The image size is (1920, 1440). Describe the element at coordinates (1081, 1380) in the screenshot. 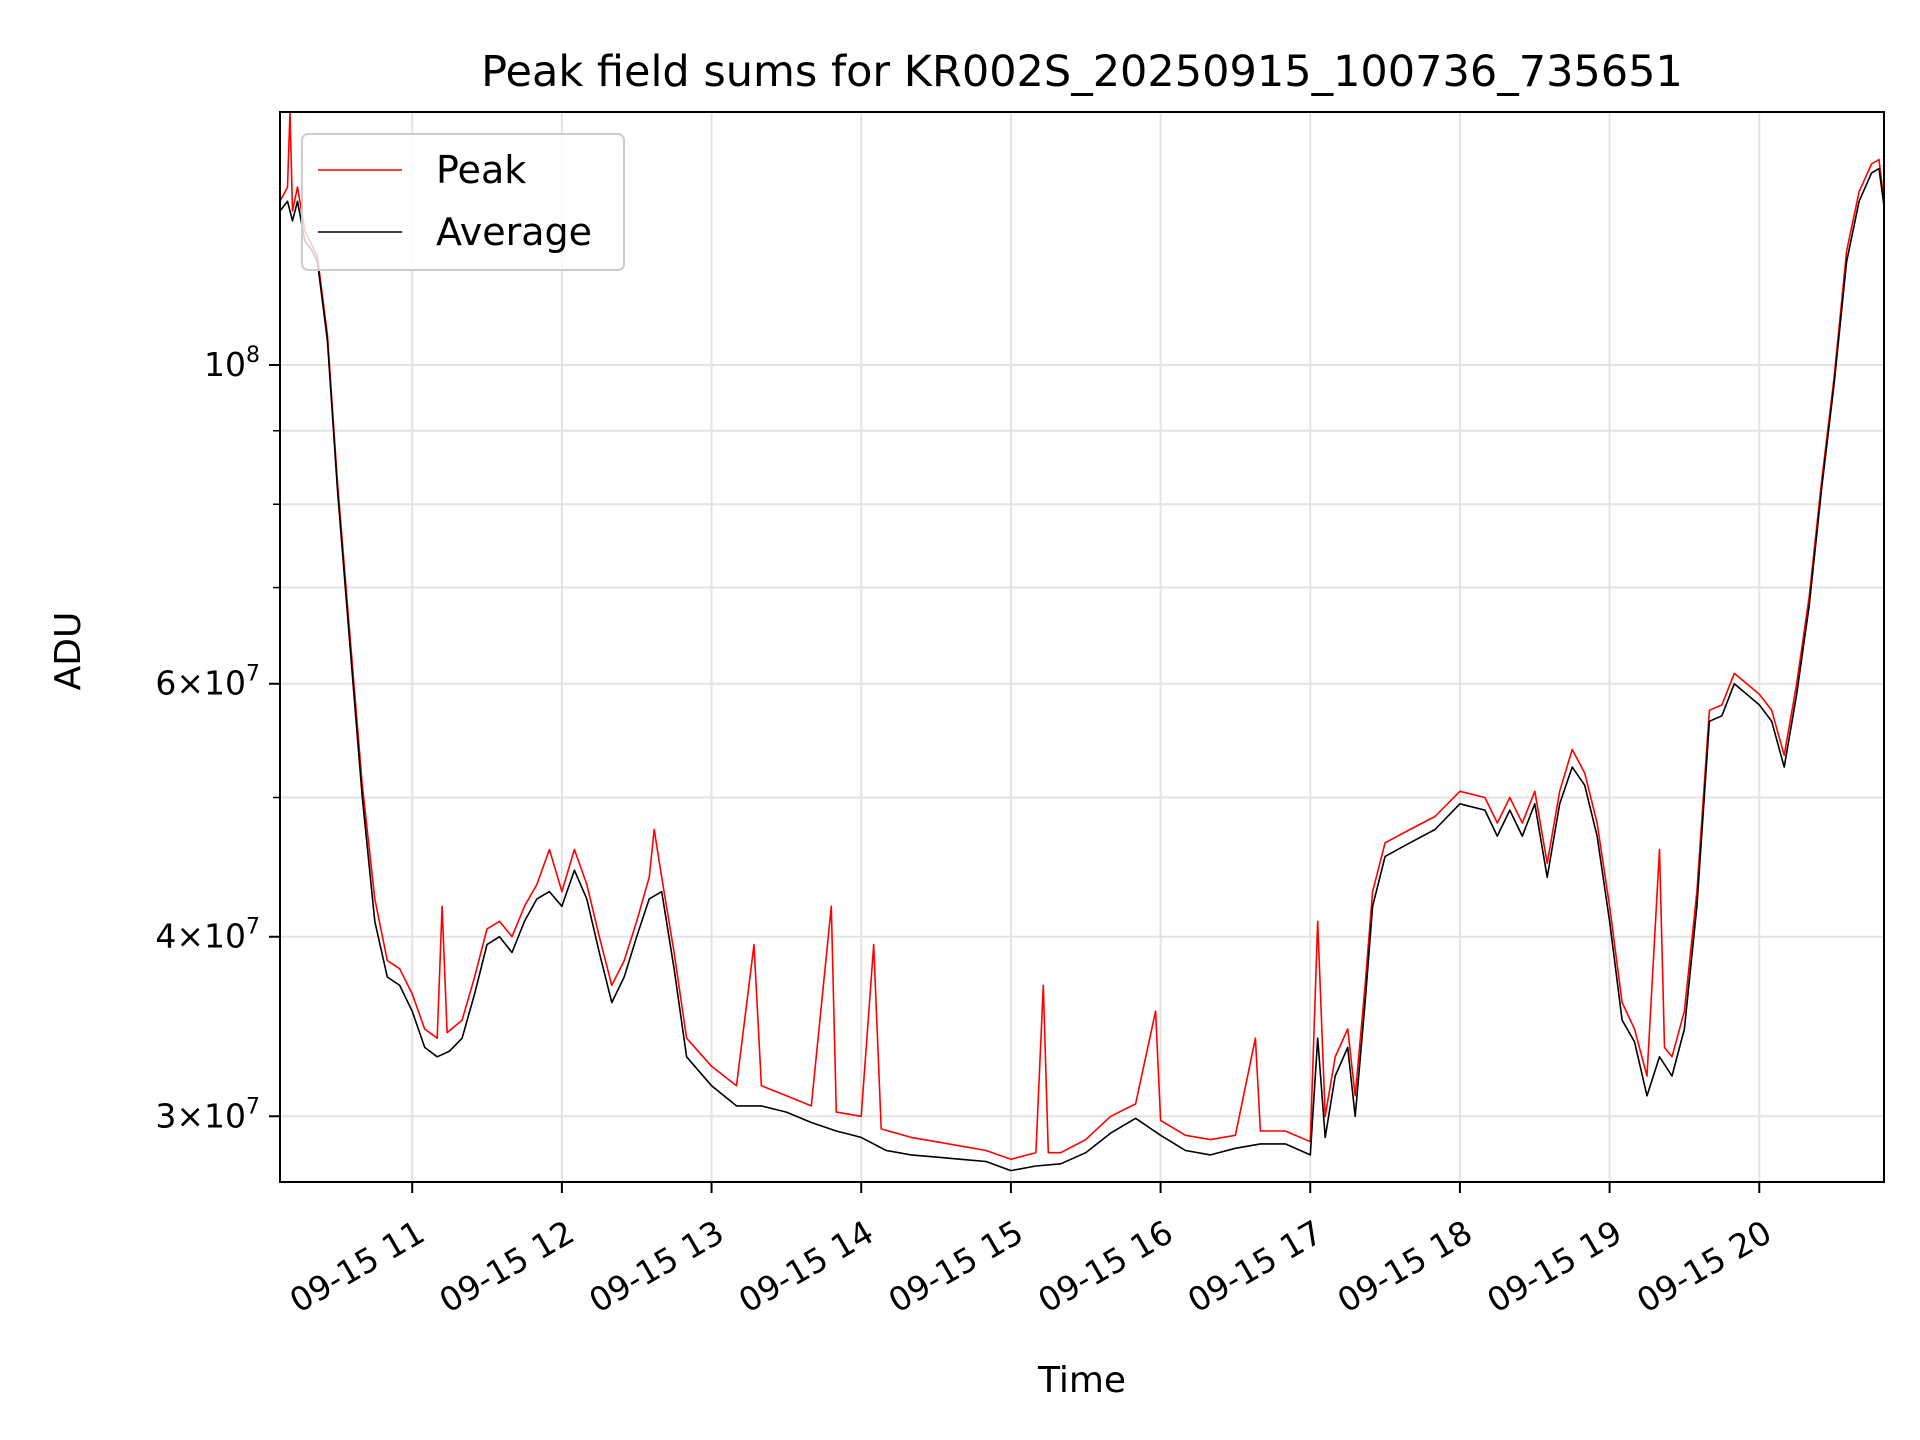

I see `x-axis-label: Time` at that location.